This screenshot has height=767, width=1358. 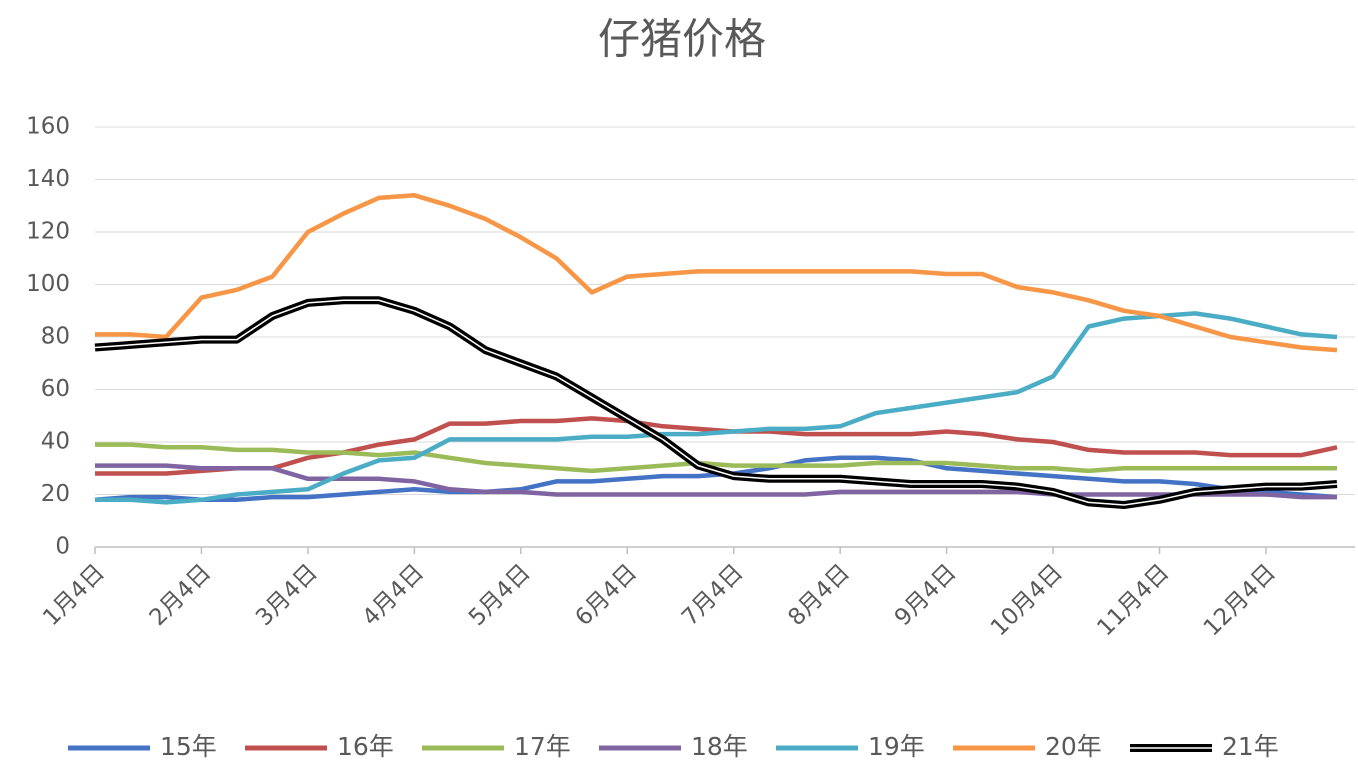 What do you see at coordinates (682, 39) in the screenshot?
I see `chart-title: 仔猪价格` at bounding box center [682, 39].